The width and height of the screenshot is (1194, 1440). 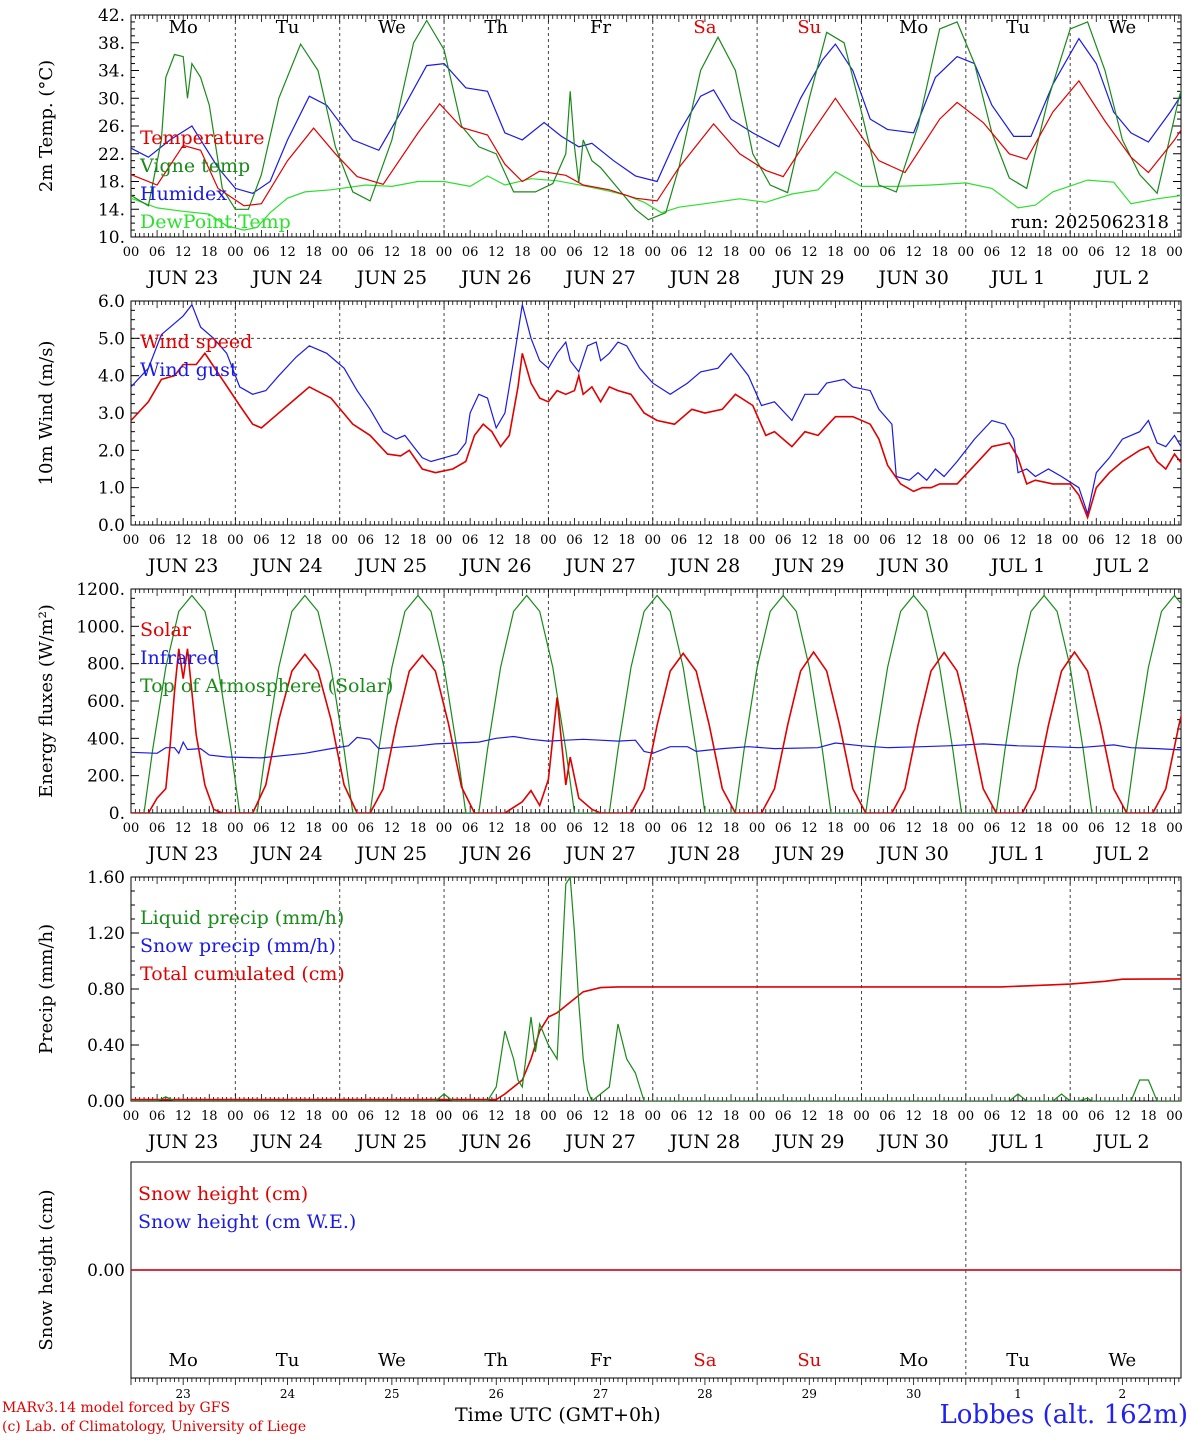 What do you see at coordinates (656, 143) in the screenshot?
I see `series-line-temperature` at bounding box center [656, 143].